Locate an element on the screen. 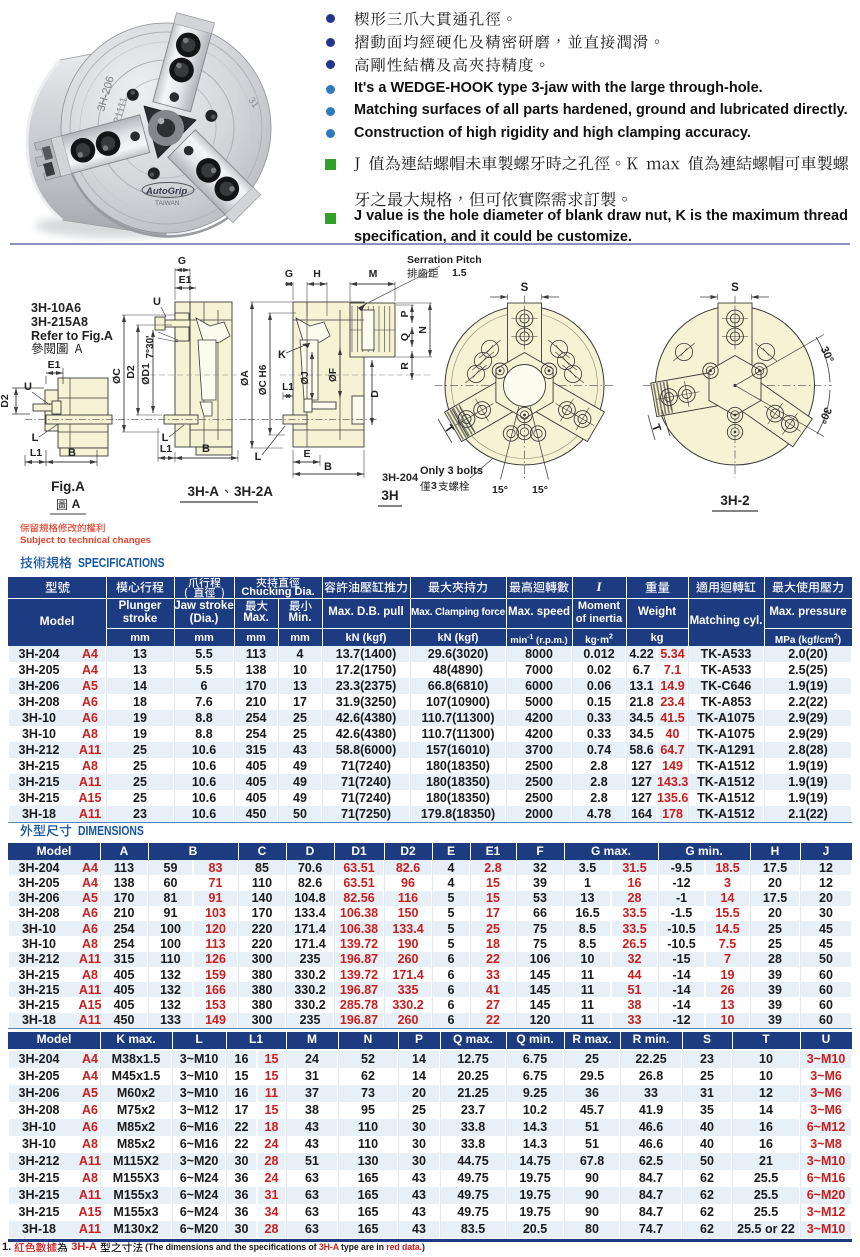 Image resolution: width=860 pixels, height=1257 pixels. svg-text: A is located at coordinates (76, 504).